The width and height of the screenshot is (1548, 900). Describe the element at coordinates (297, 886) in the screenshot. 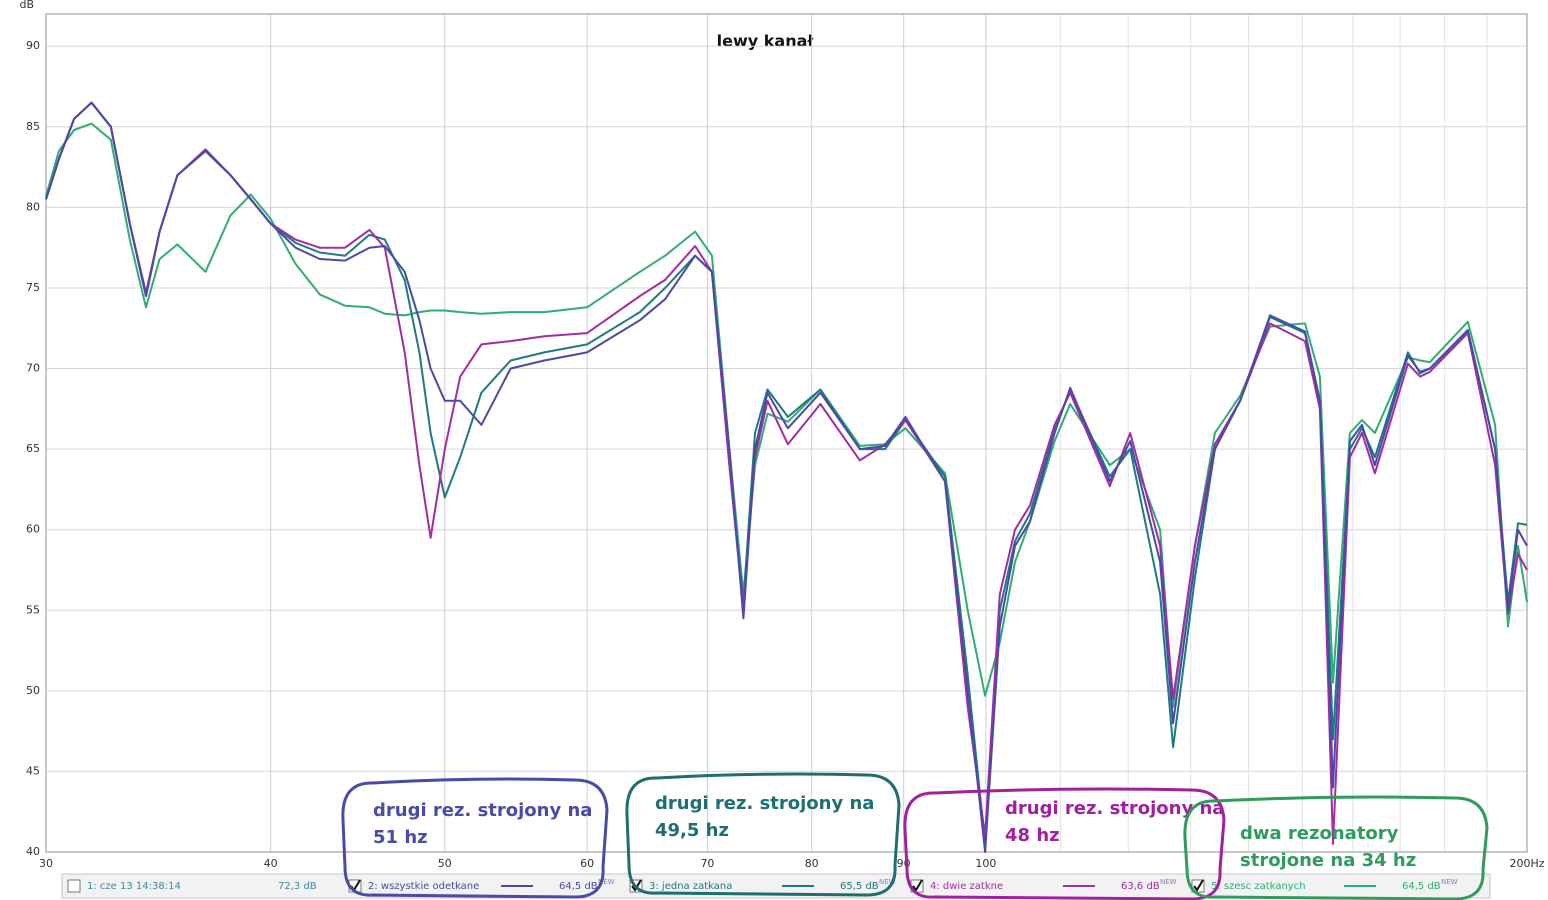

I see `legend-level: 72,3 dB` at that location.